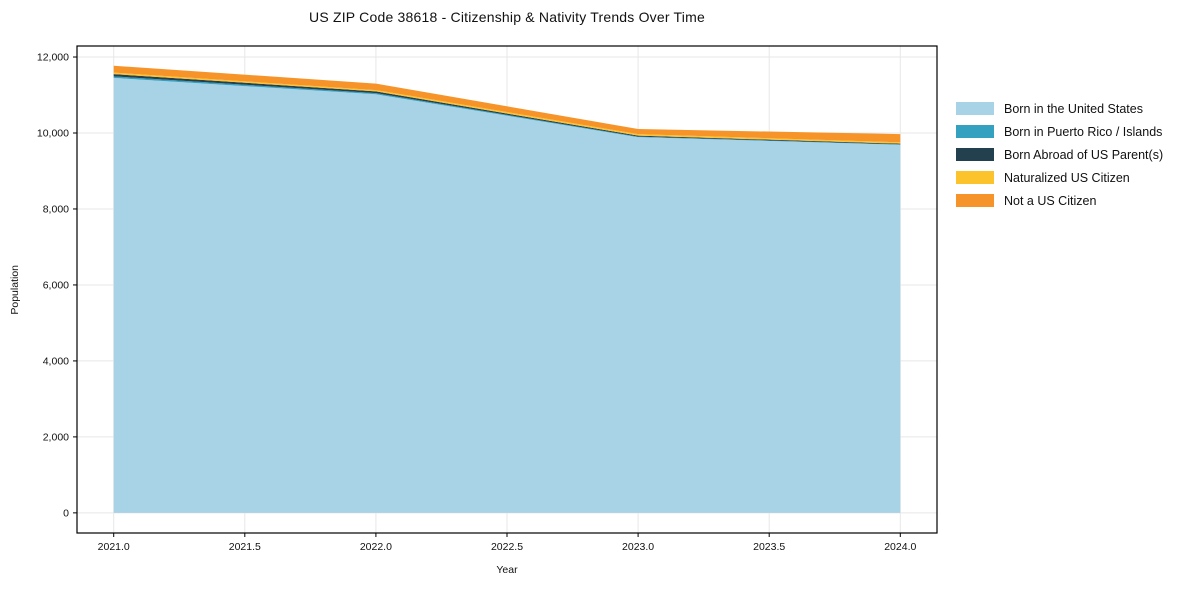 The width and height of the screenshot is (1189, 590). I want to click on legend-item-born-abroad-of-us-parent-s: Born Abroad of US Parent(s), so click(1060, 154).